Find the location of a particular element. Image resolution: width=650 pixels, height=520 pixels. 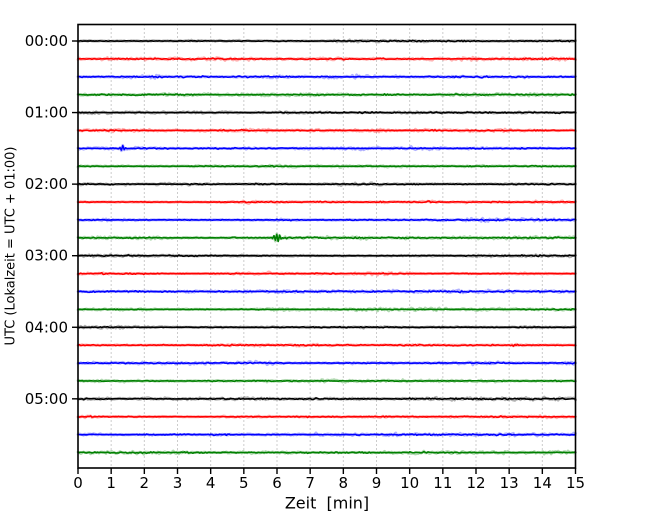

x-tick-label: 0 is located at coordinates (78, 483).